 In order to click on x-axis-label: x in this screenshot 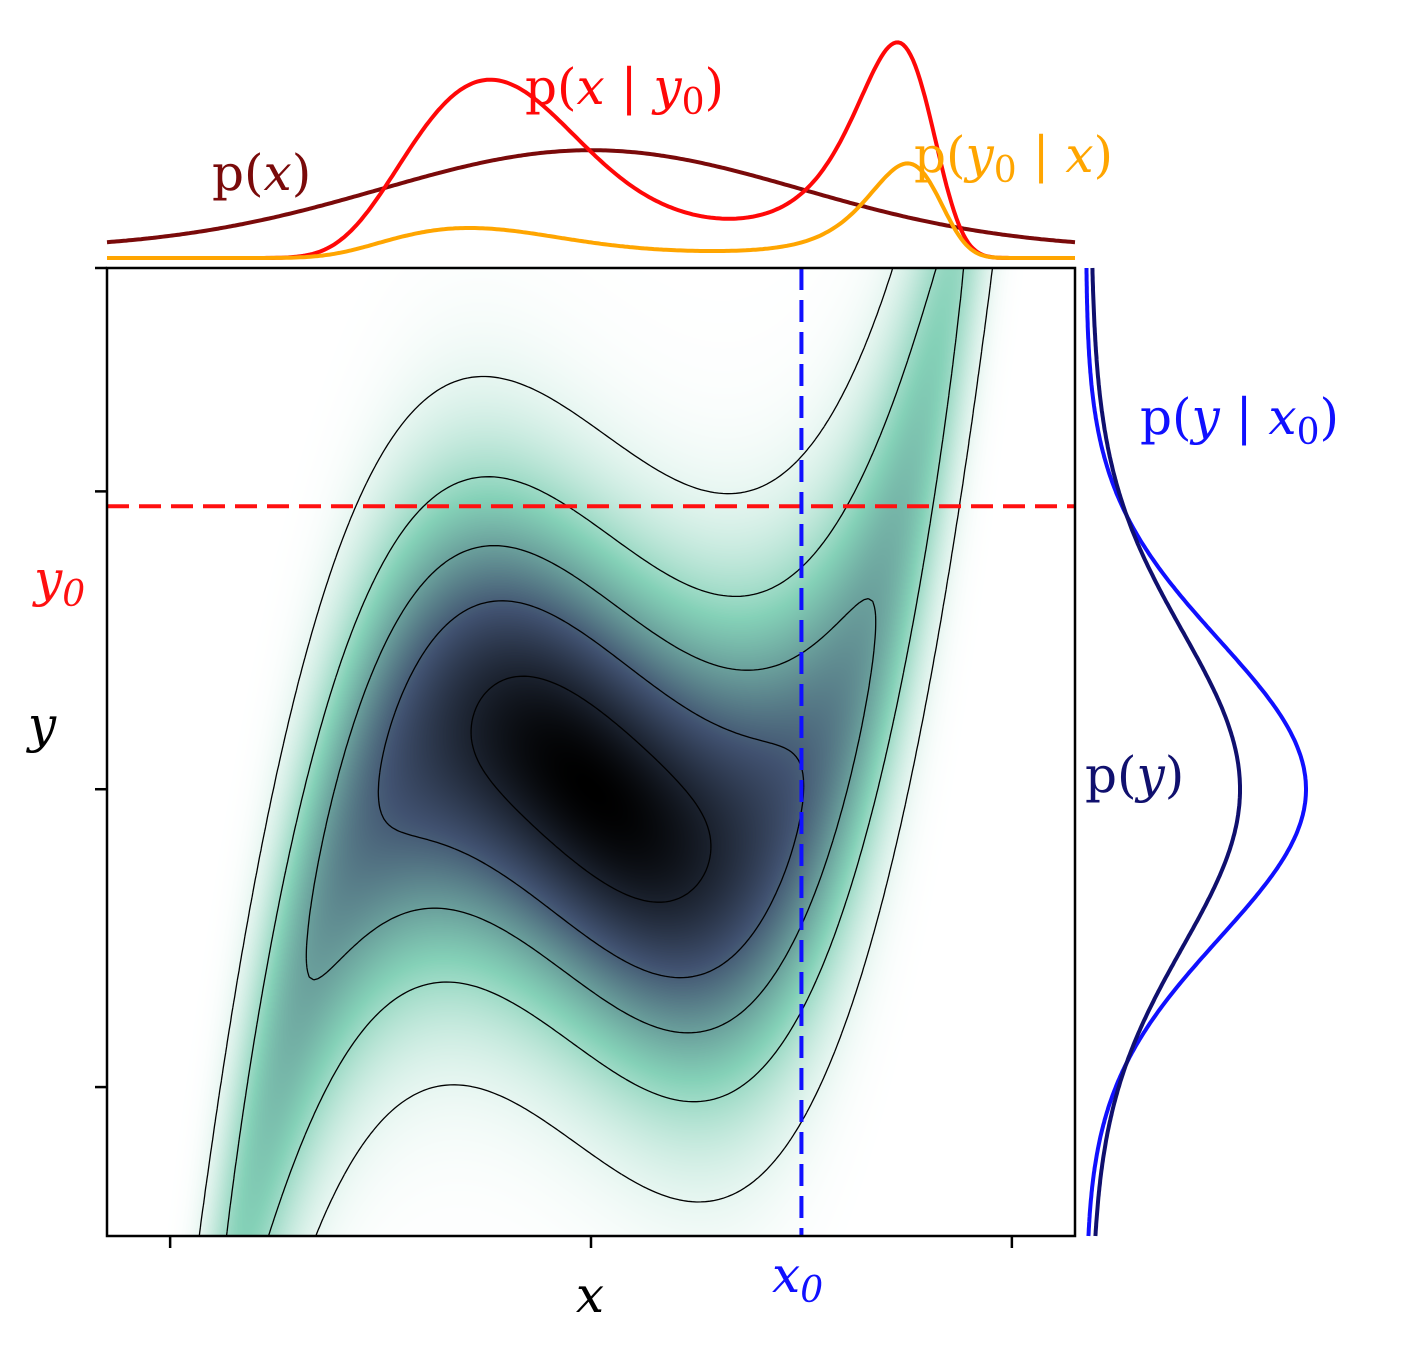, I will do `click(590, 1295)`.